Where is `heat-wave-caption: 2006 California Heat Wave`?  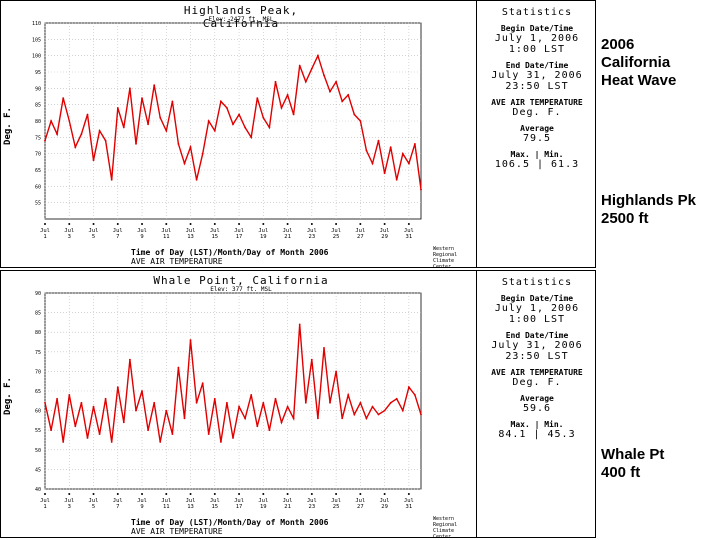
heat-wave-caption: 2006 California Heat Wave is located at coordinates (639, 62).